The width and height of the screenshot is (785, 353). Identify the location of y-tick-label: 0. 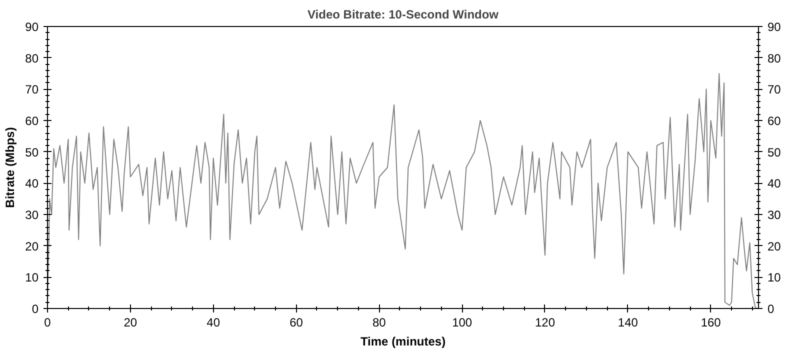
(35, 309).